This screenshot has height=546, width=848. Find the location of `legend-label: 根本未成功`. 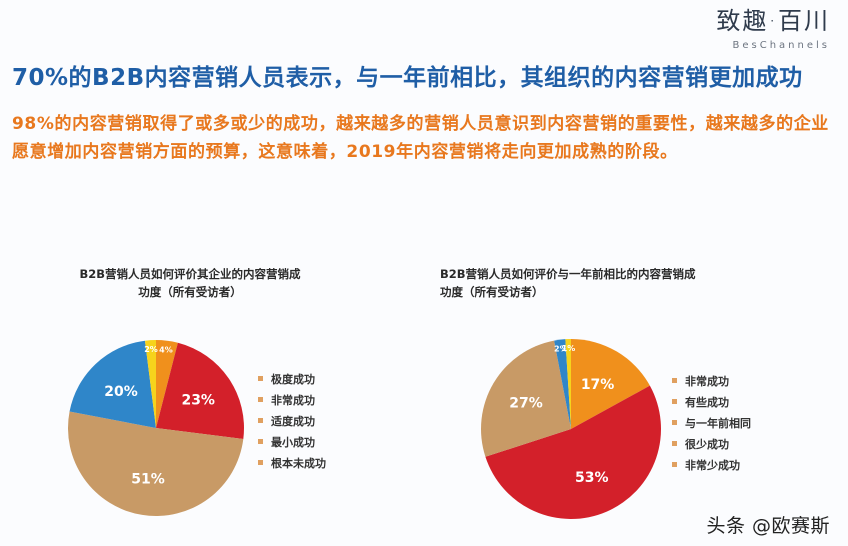

legend-label: 根本未成功 is located at coordinates (298, 463).